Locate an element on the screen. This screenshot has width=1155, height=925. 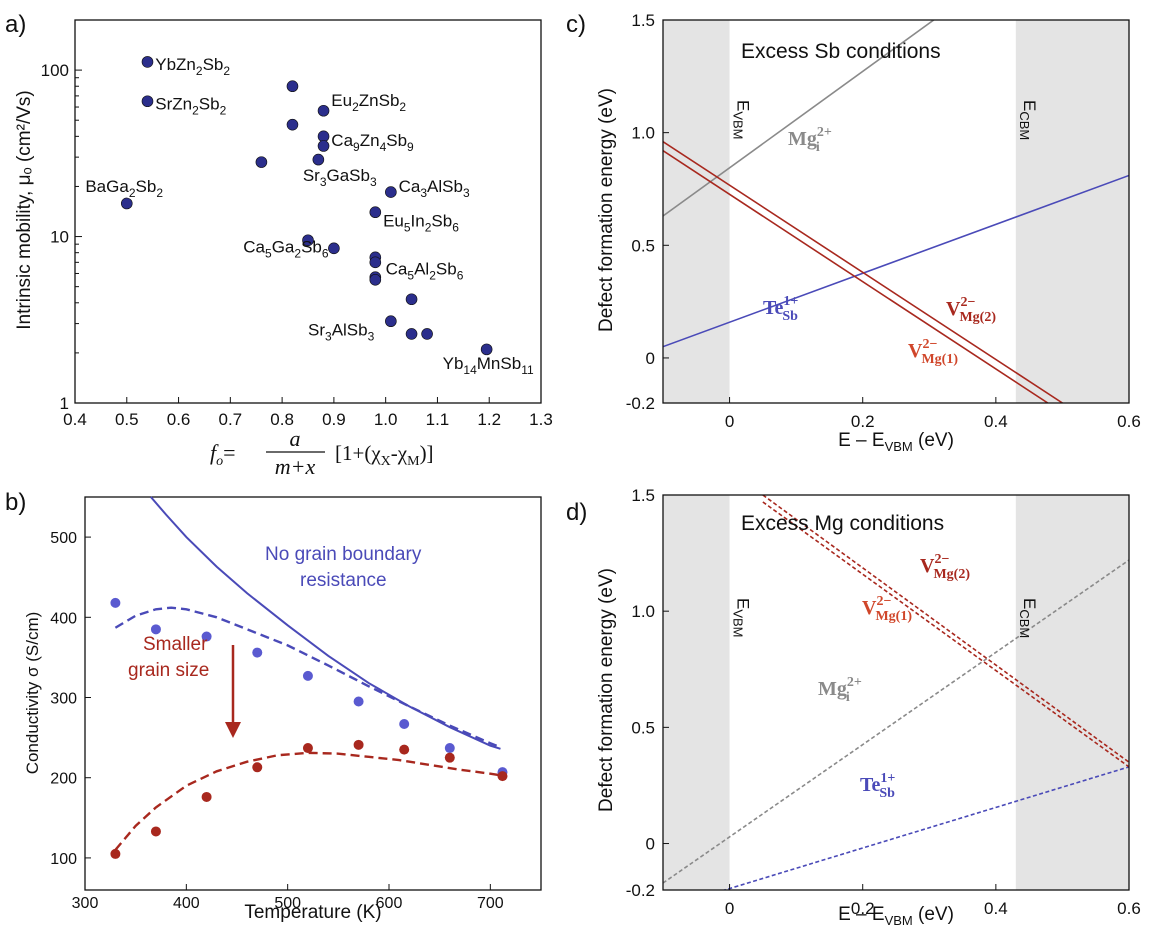
d-defect-label: V2− Mg(2) is located at coordinates (945, 567).